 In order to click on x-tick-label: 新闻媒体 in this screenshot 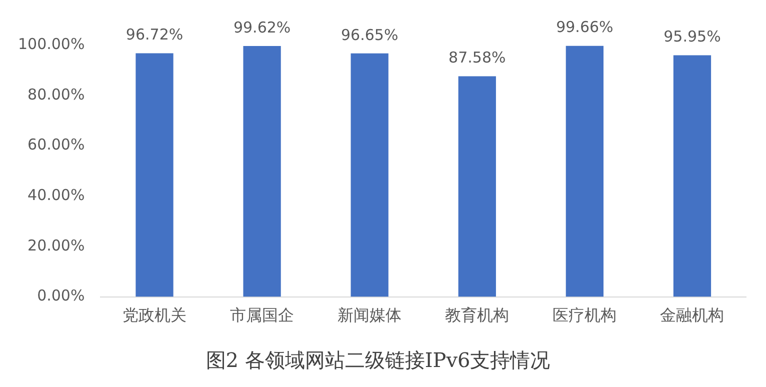, I will do `click(370, 315)`.